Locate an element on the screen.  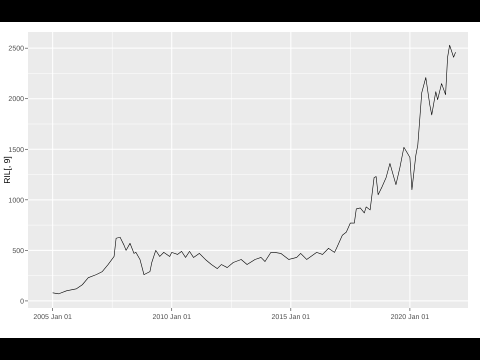
y-axis-title: RIL[, 9] is located at coordinates (7, 170).